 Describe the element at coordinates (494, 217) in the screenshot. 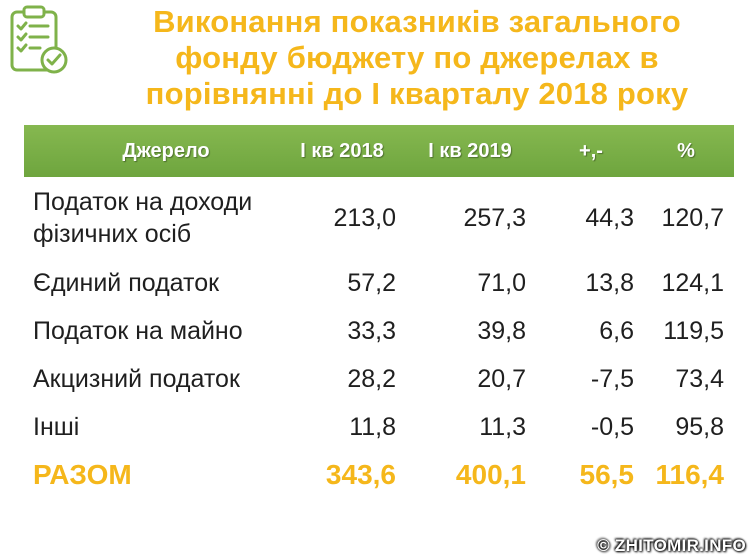

I see `cell-q2019: 257,3` at that location.